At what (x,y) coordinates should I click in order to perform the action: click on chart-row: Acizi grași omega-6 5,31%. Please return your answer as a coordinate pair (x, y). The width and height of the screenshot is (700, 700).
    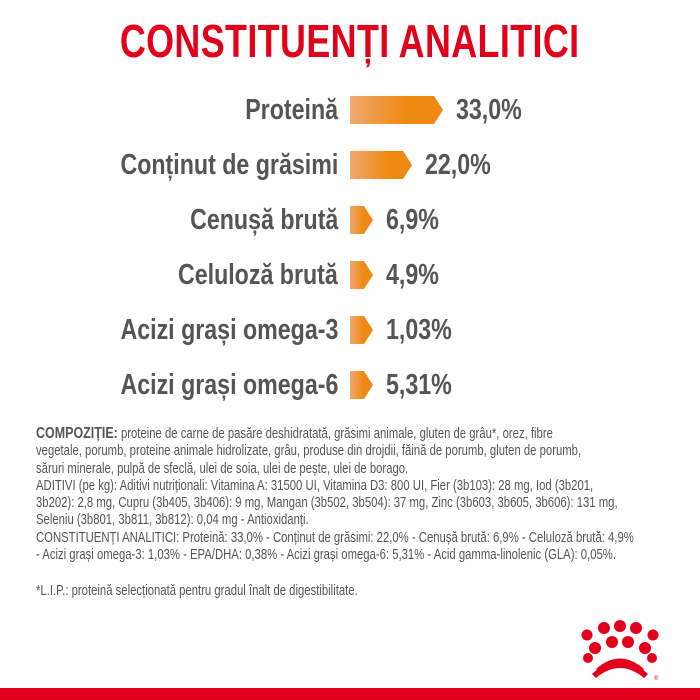
    Looking at the image, I should click on (350, 385).